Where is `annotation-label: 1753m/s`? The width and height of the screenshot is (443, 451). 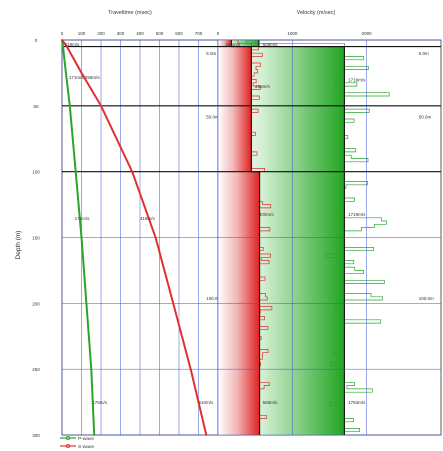
annotation-label: 1753m/s is located at coordinates (357, 402).